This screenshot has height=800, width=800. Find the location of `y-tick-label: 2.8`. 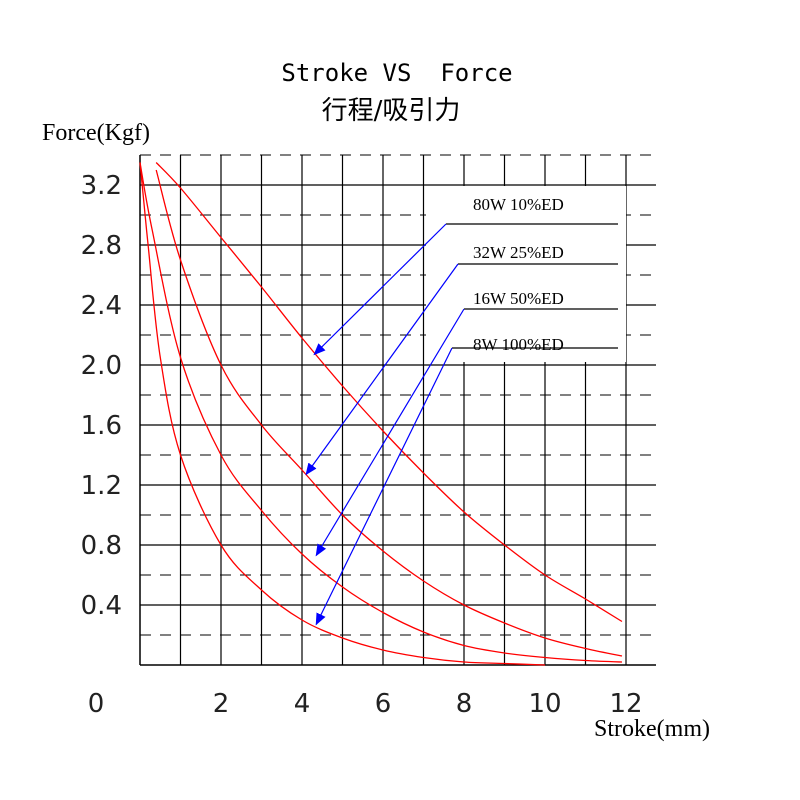

y-tick-label: 2.8 is located at coordinates (101, 246).